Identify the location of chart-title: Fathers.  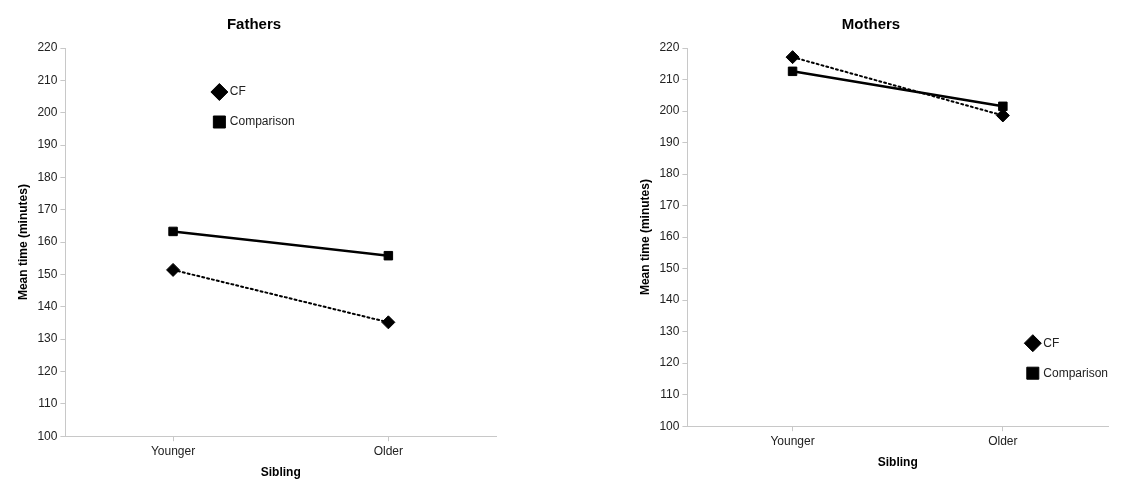
(254, 24).